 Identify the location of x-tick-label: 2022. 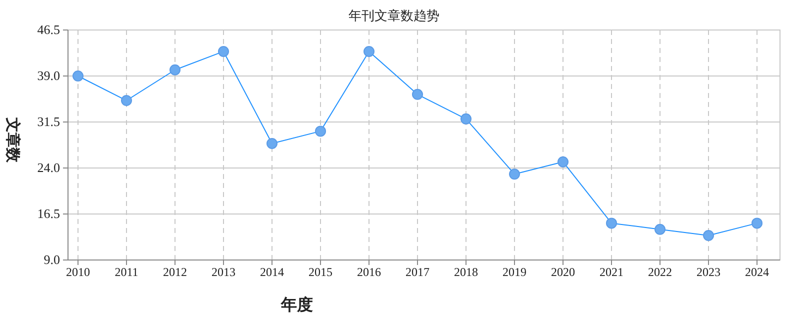
(660, 272).